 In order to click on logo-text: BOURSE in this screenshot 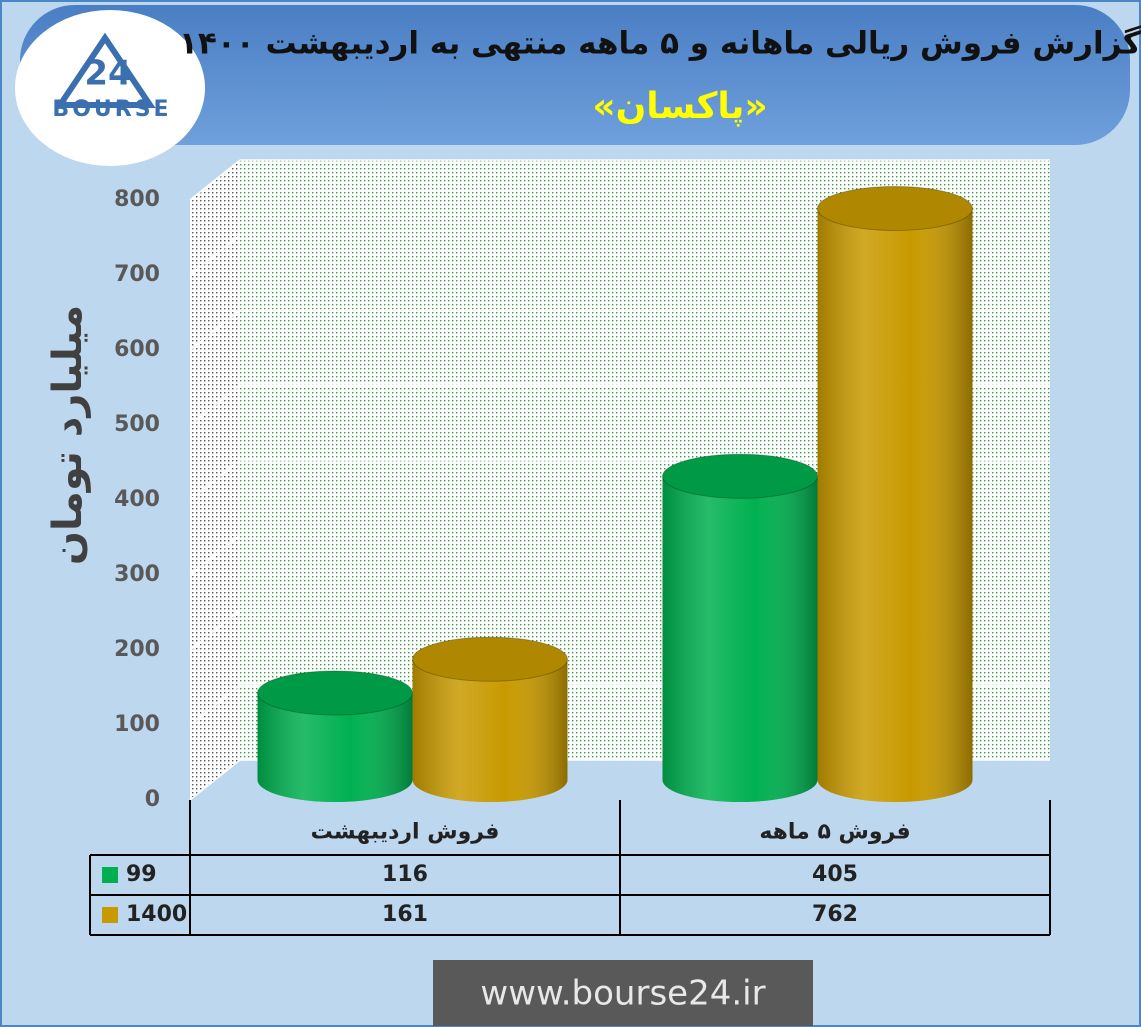, I will do `click(111, 109)`.